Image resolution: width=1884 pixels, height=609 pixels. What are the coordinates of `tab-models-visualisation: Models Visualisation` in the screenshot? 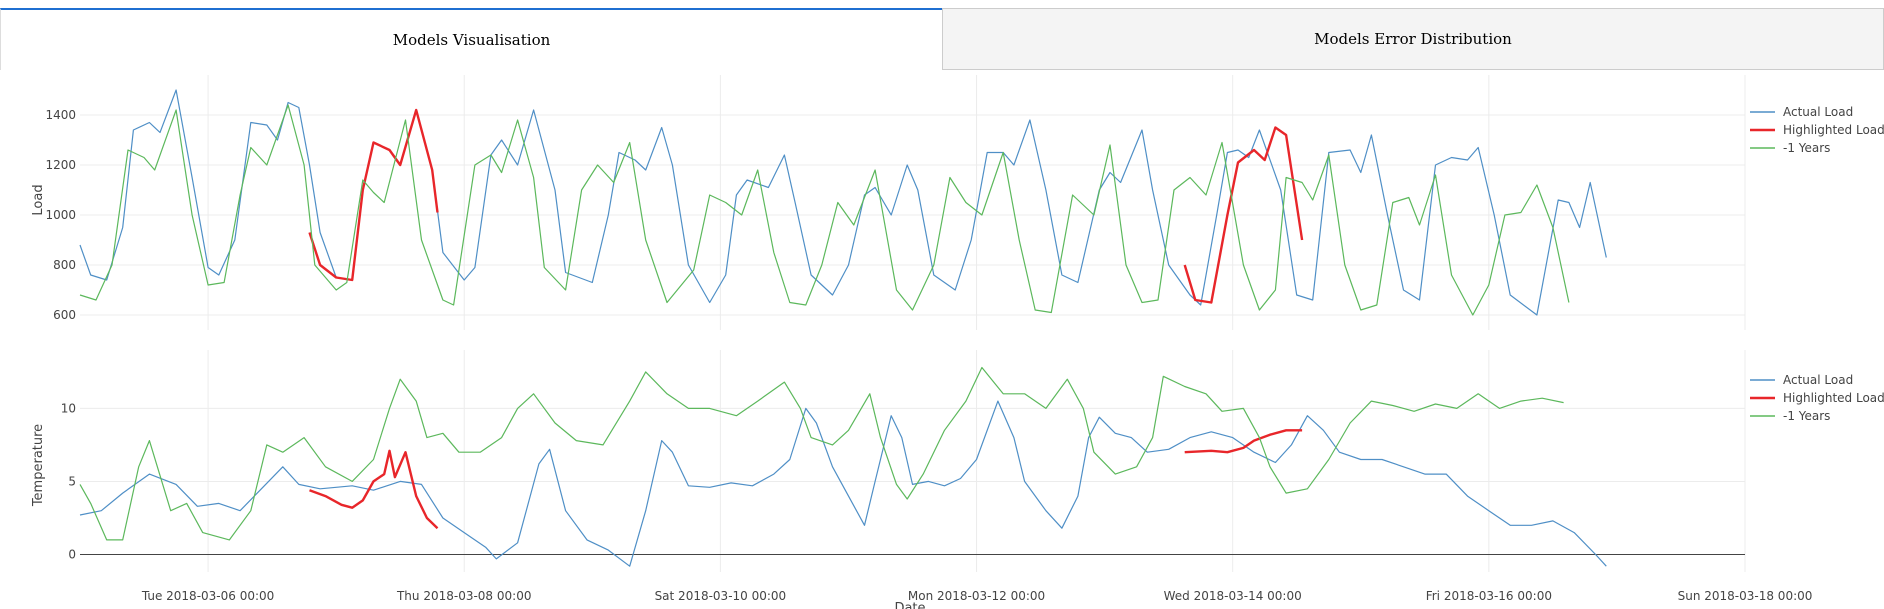 It's located at (471, 39).